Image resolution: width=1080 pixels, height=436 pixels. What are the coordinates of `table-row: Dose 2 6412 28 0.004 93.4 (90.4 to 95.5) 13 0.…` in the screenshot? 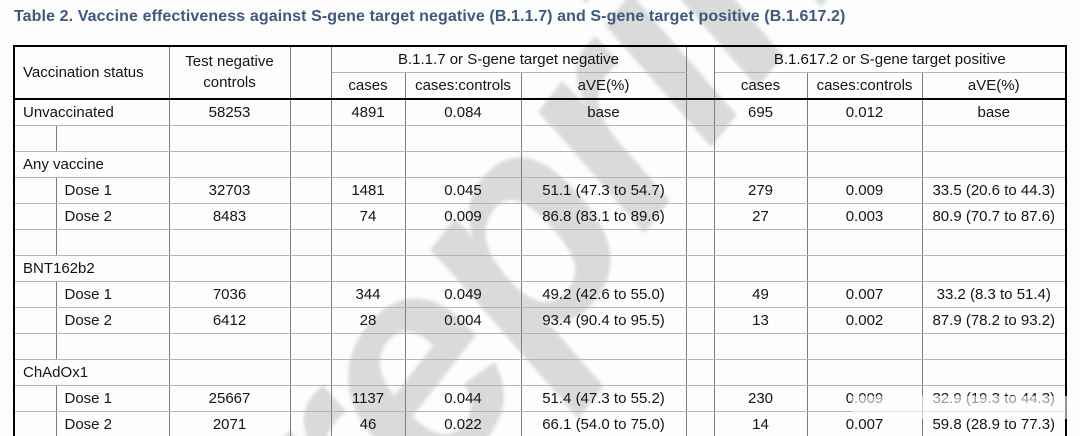 It's located at (540, 320).